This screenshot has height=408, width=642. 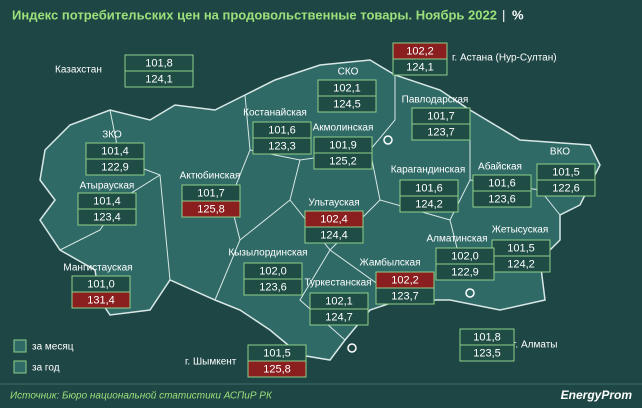 I want to click on region-label: ВКО, so click(x=560, y=152).